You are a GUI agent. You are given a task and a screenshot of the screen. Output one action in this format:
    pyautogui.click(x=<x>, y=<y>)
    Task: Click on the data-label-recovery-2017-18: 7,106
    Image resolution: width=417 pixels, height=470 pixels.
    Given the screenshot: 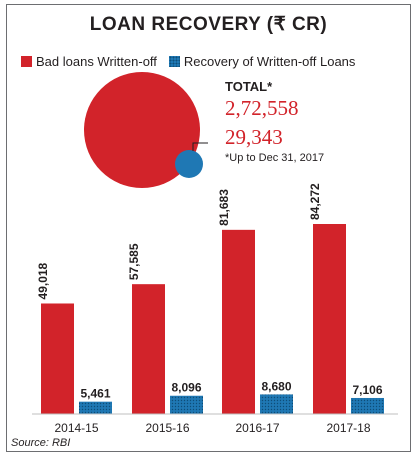 What is the action you would take?
    pyautogui.click(x=367, y=390)
    